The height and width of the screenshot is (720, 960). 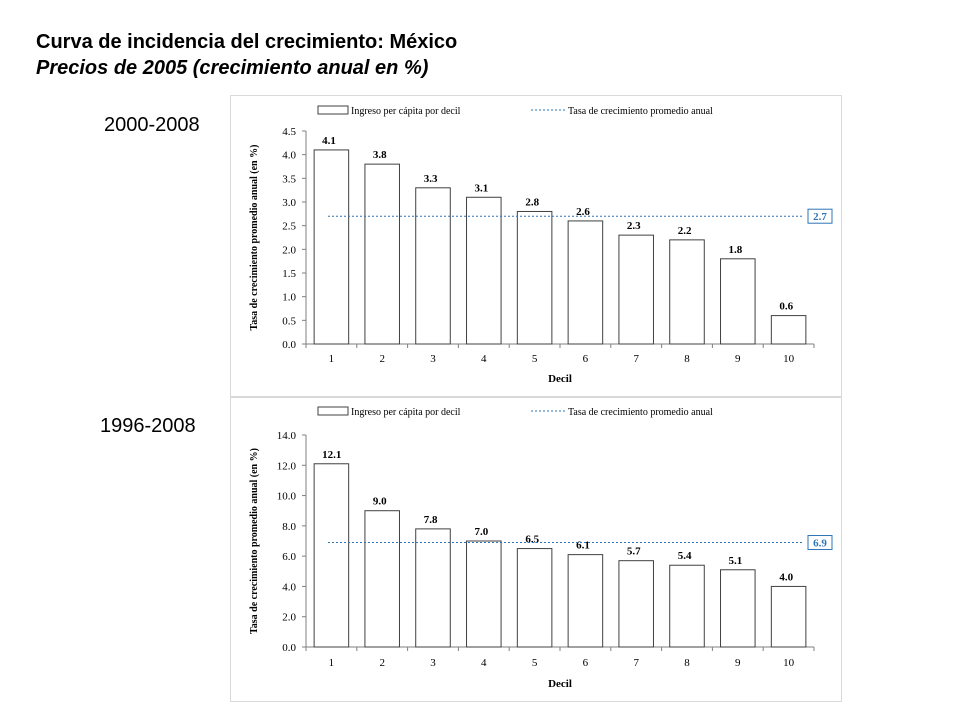 I want to click on y-tick-label: 0.5, so click(x=289, y=321).